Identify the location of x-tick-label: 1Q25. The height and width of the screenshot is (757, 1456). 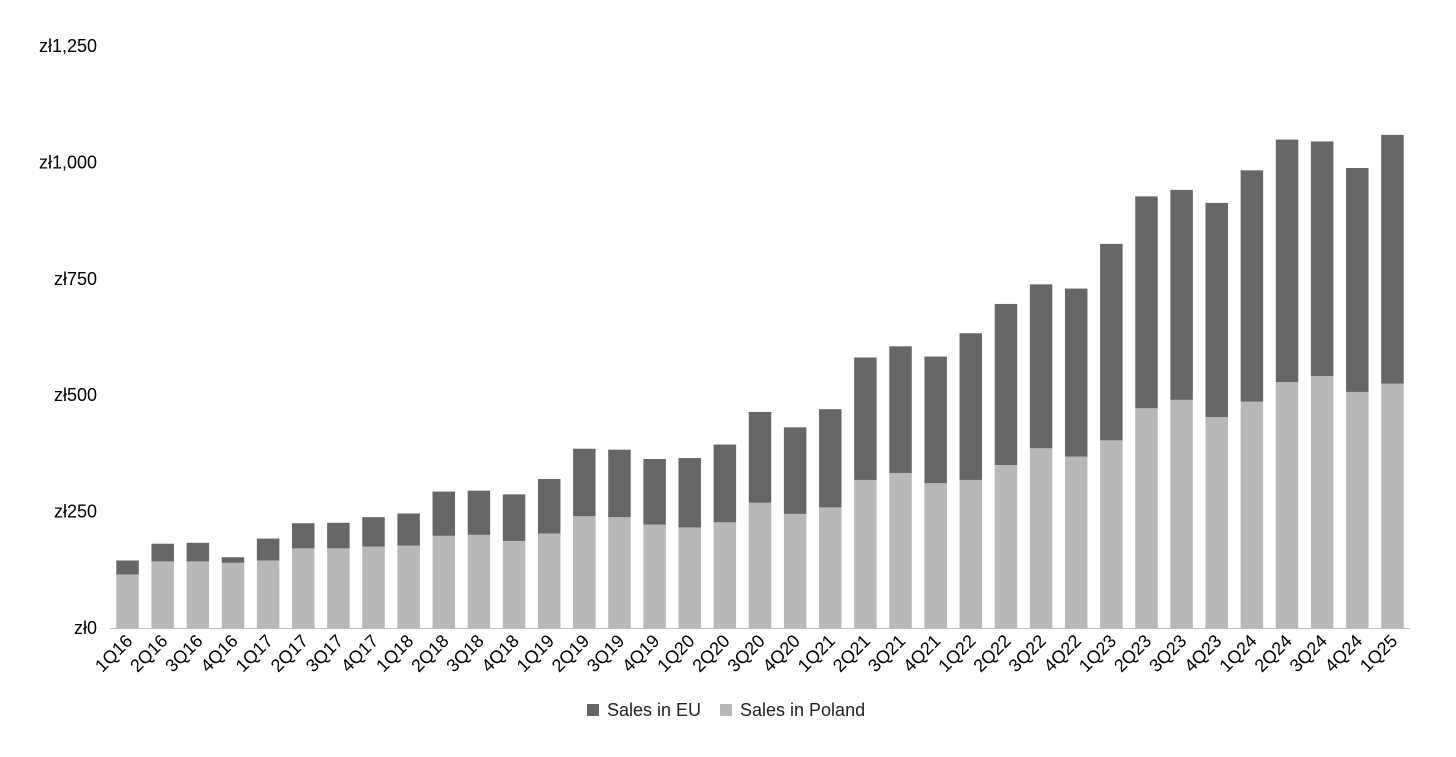
(1378, 653).